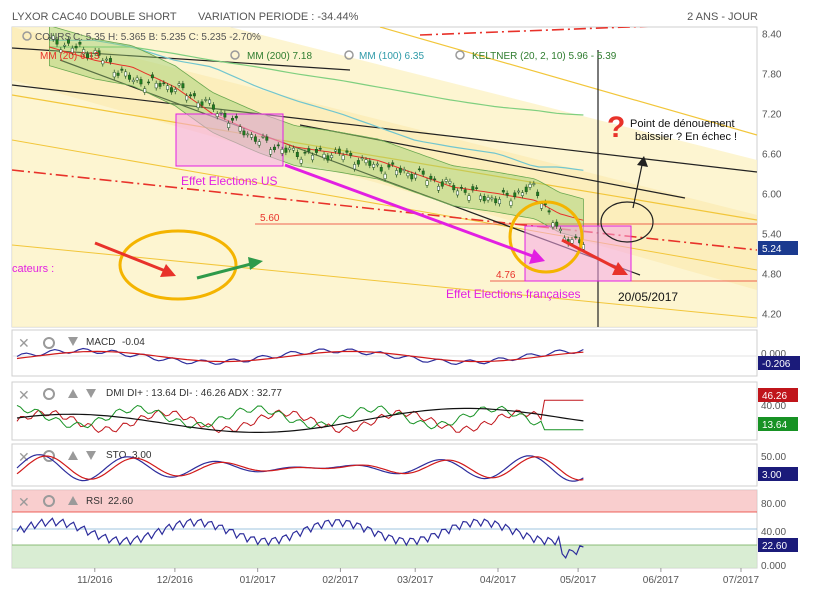 The height and width of the screenshot is (595, 814). I want to click on price-tick-4: 6.00, so click(772, 195).